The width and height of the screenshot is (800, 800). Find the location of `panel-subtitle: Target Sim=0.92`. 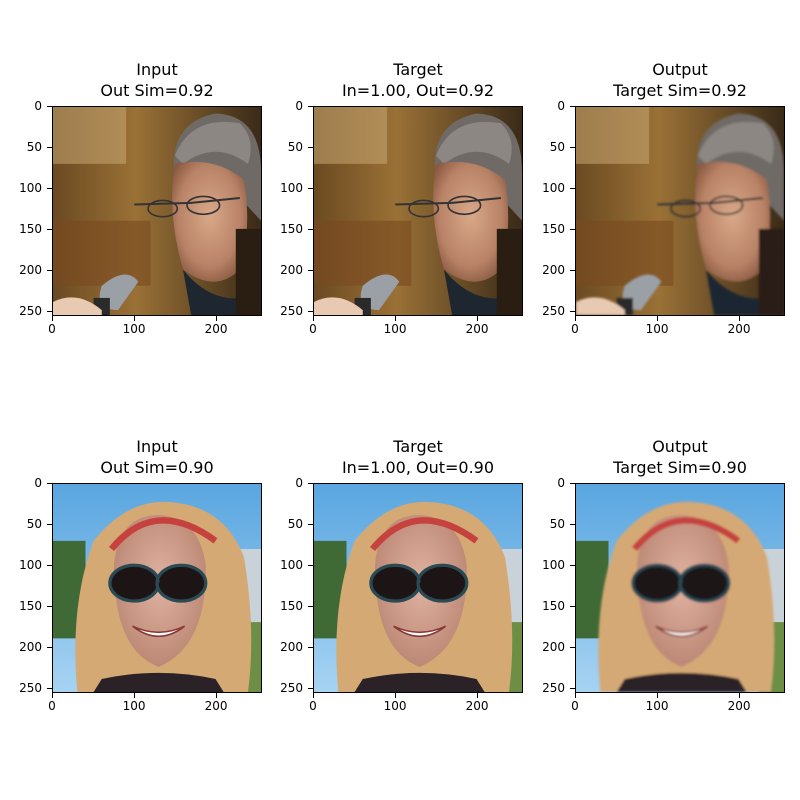

panel-subtitle: Target Sim=0.92 is located at coordinates (680, 90).